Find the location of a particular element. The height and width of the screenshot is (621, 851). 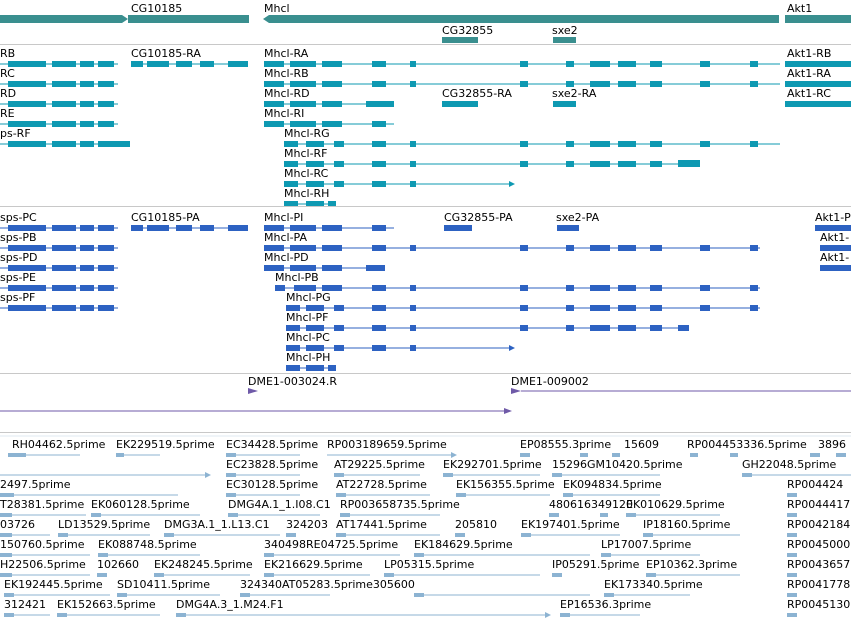

transcript-feature: Mhcl-RG is located at coordinates (532, 137).